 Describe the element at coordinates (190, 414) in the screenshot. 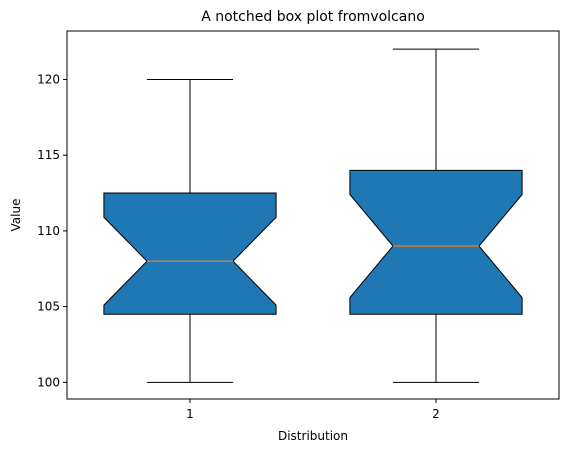

I see `x-tick-label: 1` at that location.